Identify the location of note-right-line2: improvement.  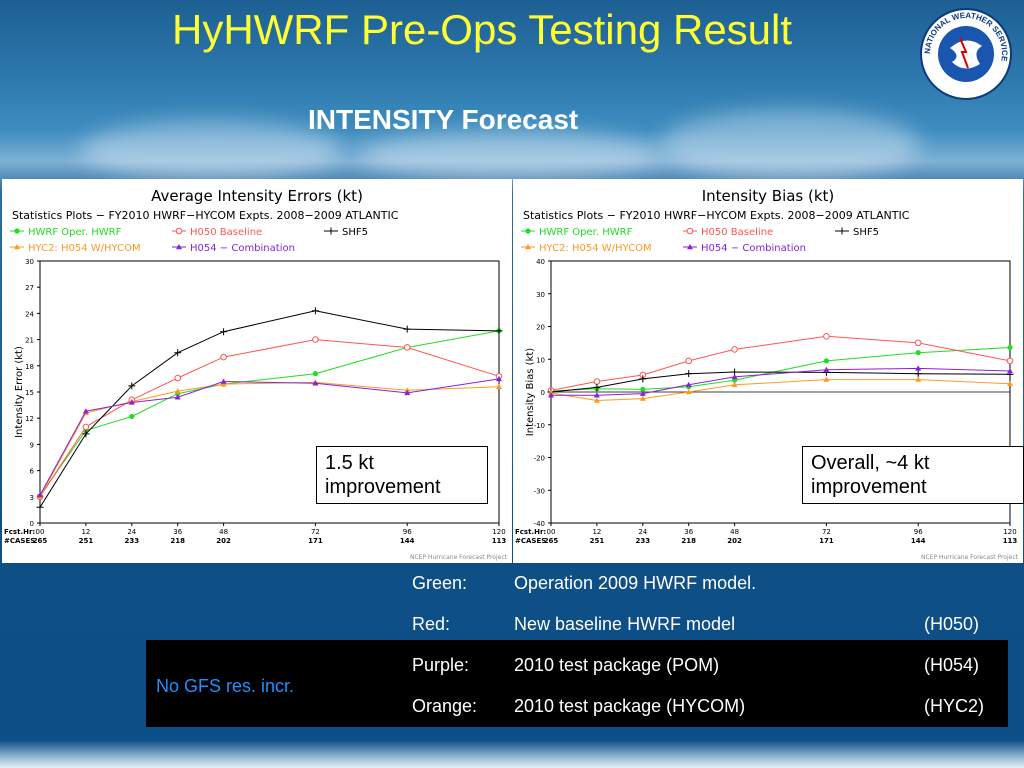
(869, 487).